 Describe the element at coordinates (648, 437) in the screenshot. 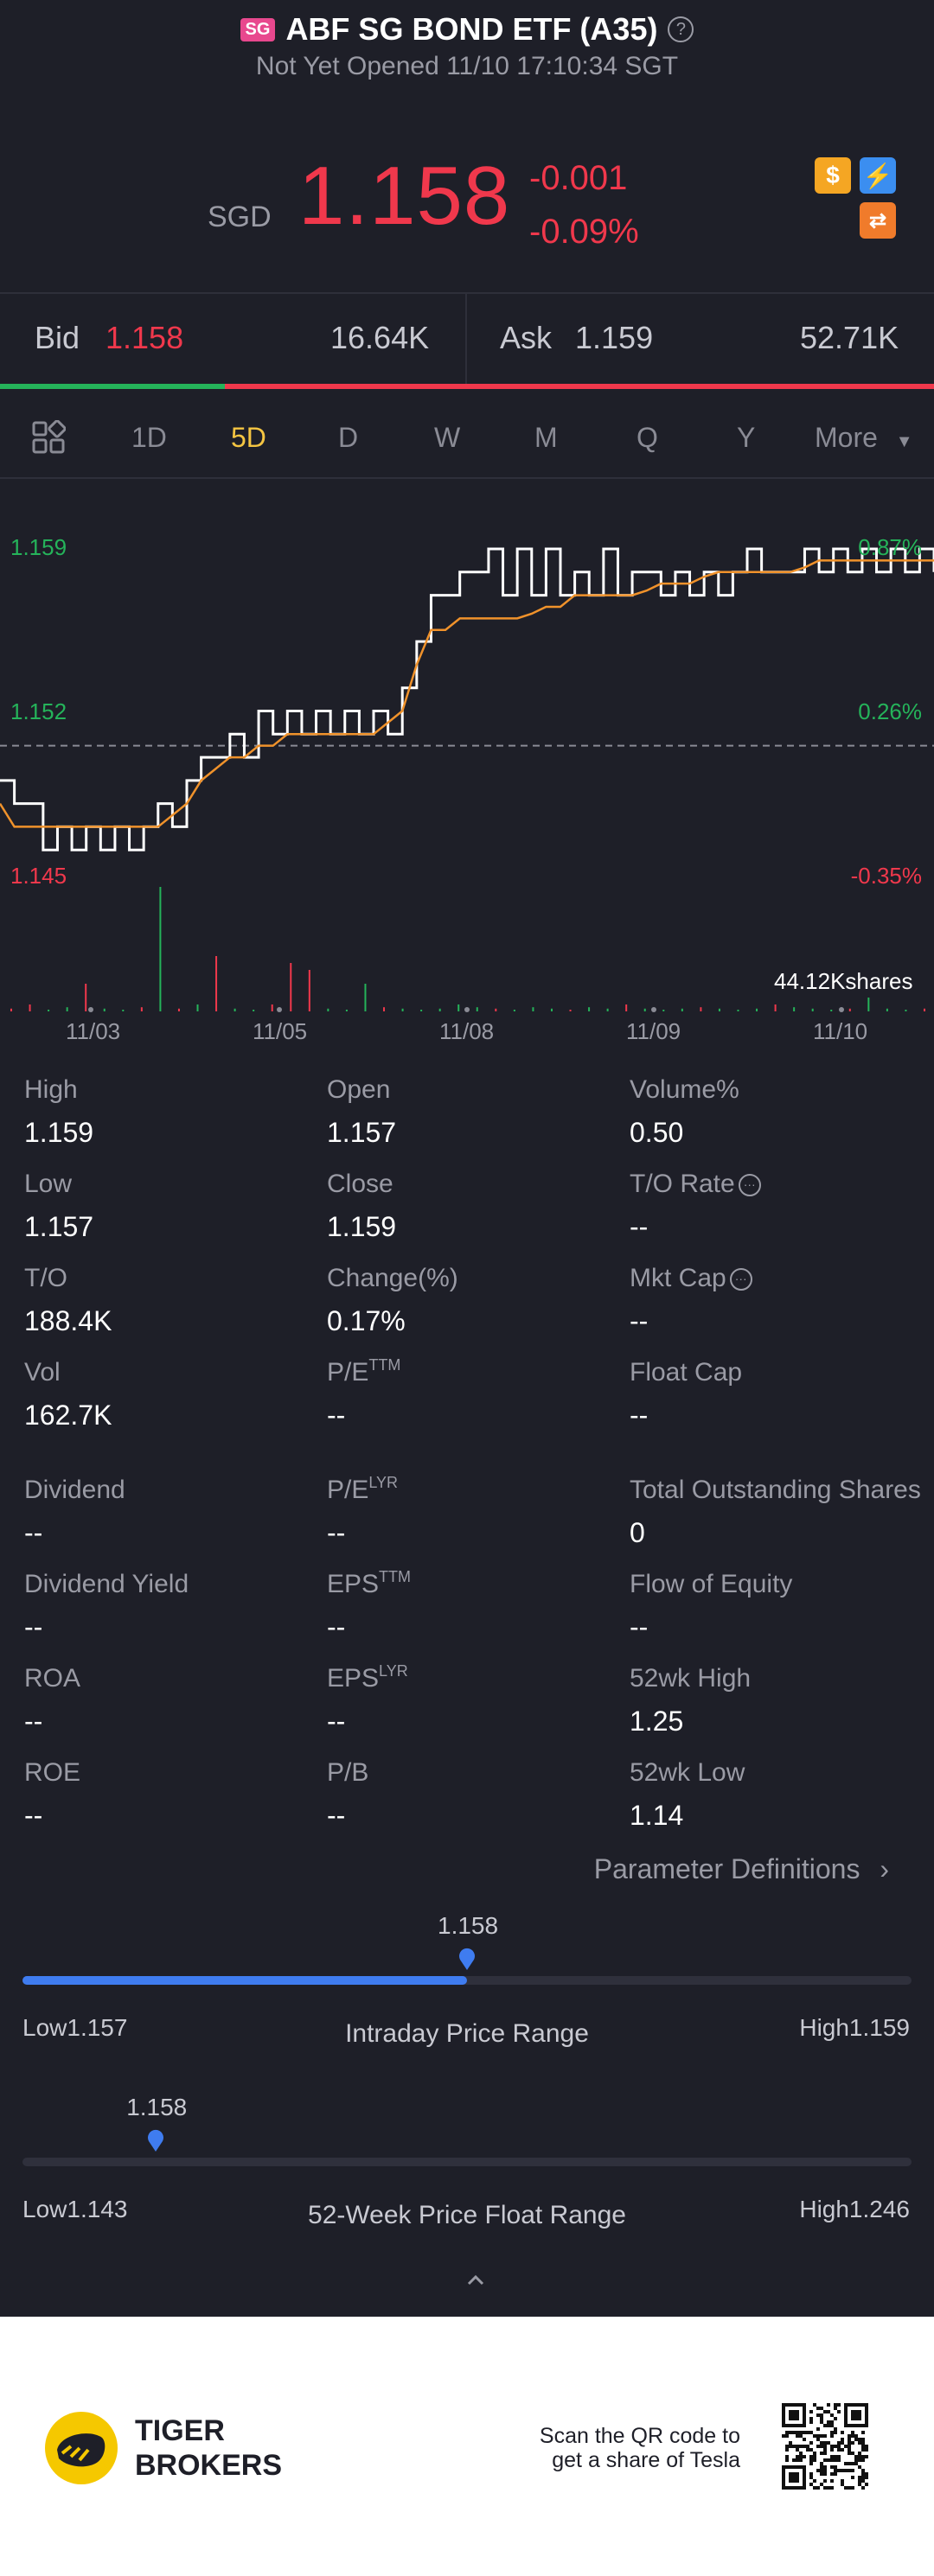

I see `tab-q: Q` at that location.